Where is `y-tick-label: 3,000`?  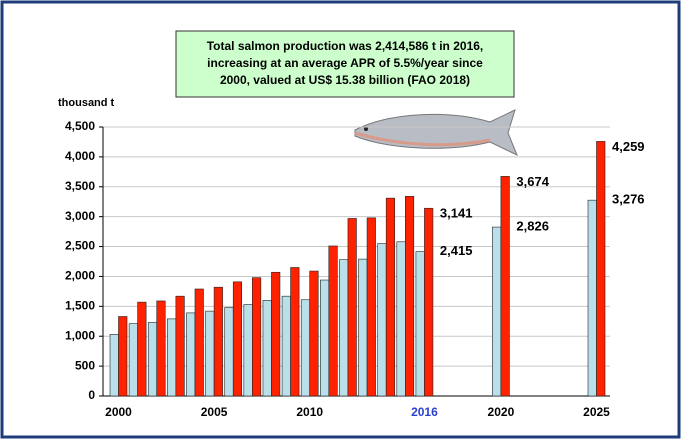
y-tick-label: 3,000 is located at coordinates (80, 216).